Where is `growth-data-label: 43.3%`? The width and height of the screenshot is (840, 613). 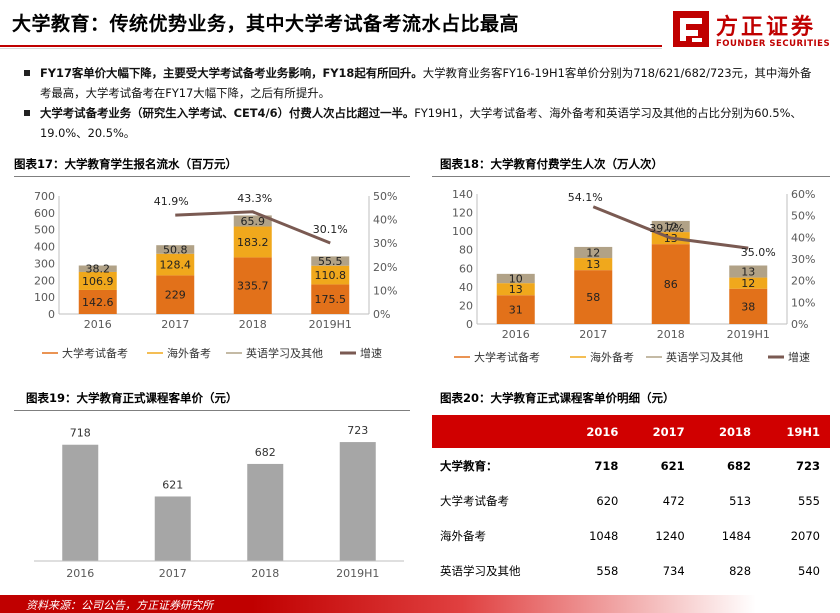
growth-data-label: 43.3% is located at coordinates (254, 198).